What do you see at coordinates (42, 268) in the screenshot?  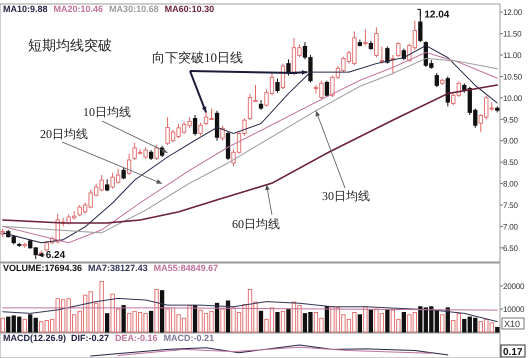 I see `text: VOLUME:17694.36` at bounding box center [42, 268].